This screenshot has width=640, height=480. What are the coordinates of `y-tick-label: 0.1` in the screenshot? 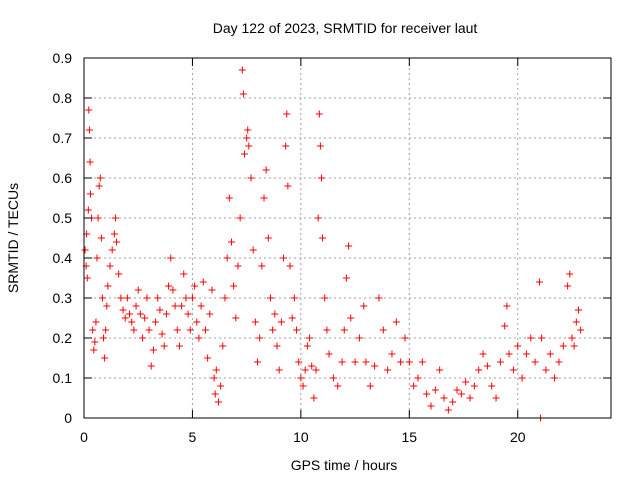 It's located at (63, 378).